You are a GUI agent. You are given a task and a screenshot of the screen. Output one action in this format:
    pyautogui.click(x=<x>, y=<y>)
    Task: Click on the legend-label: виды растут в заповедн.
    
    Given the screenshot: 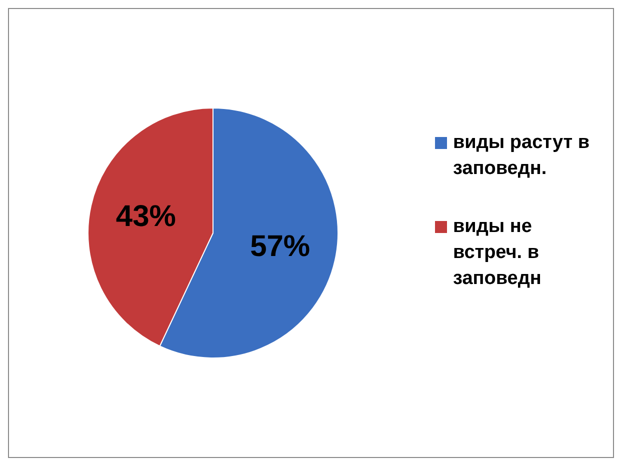 What is the action you would take?
    pyautogui.click(x=521, y=155)
    